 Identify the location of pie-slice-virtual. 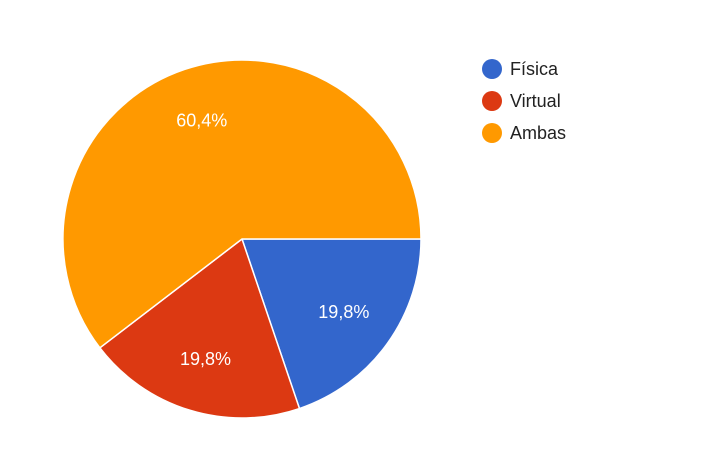
(199, 328).